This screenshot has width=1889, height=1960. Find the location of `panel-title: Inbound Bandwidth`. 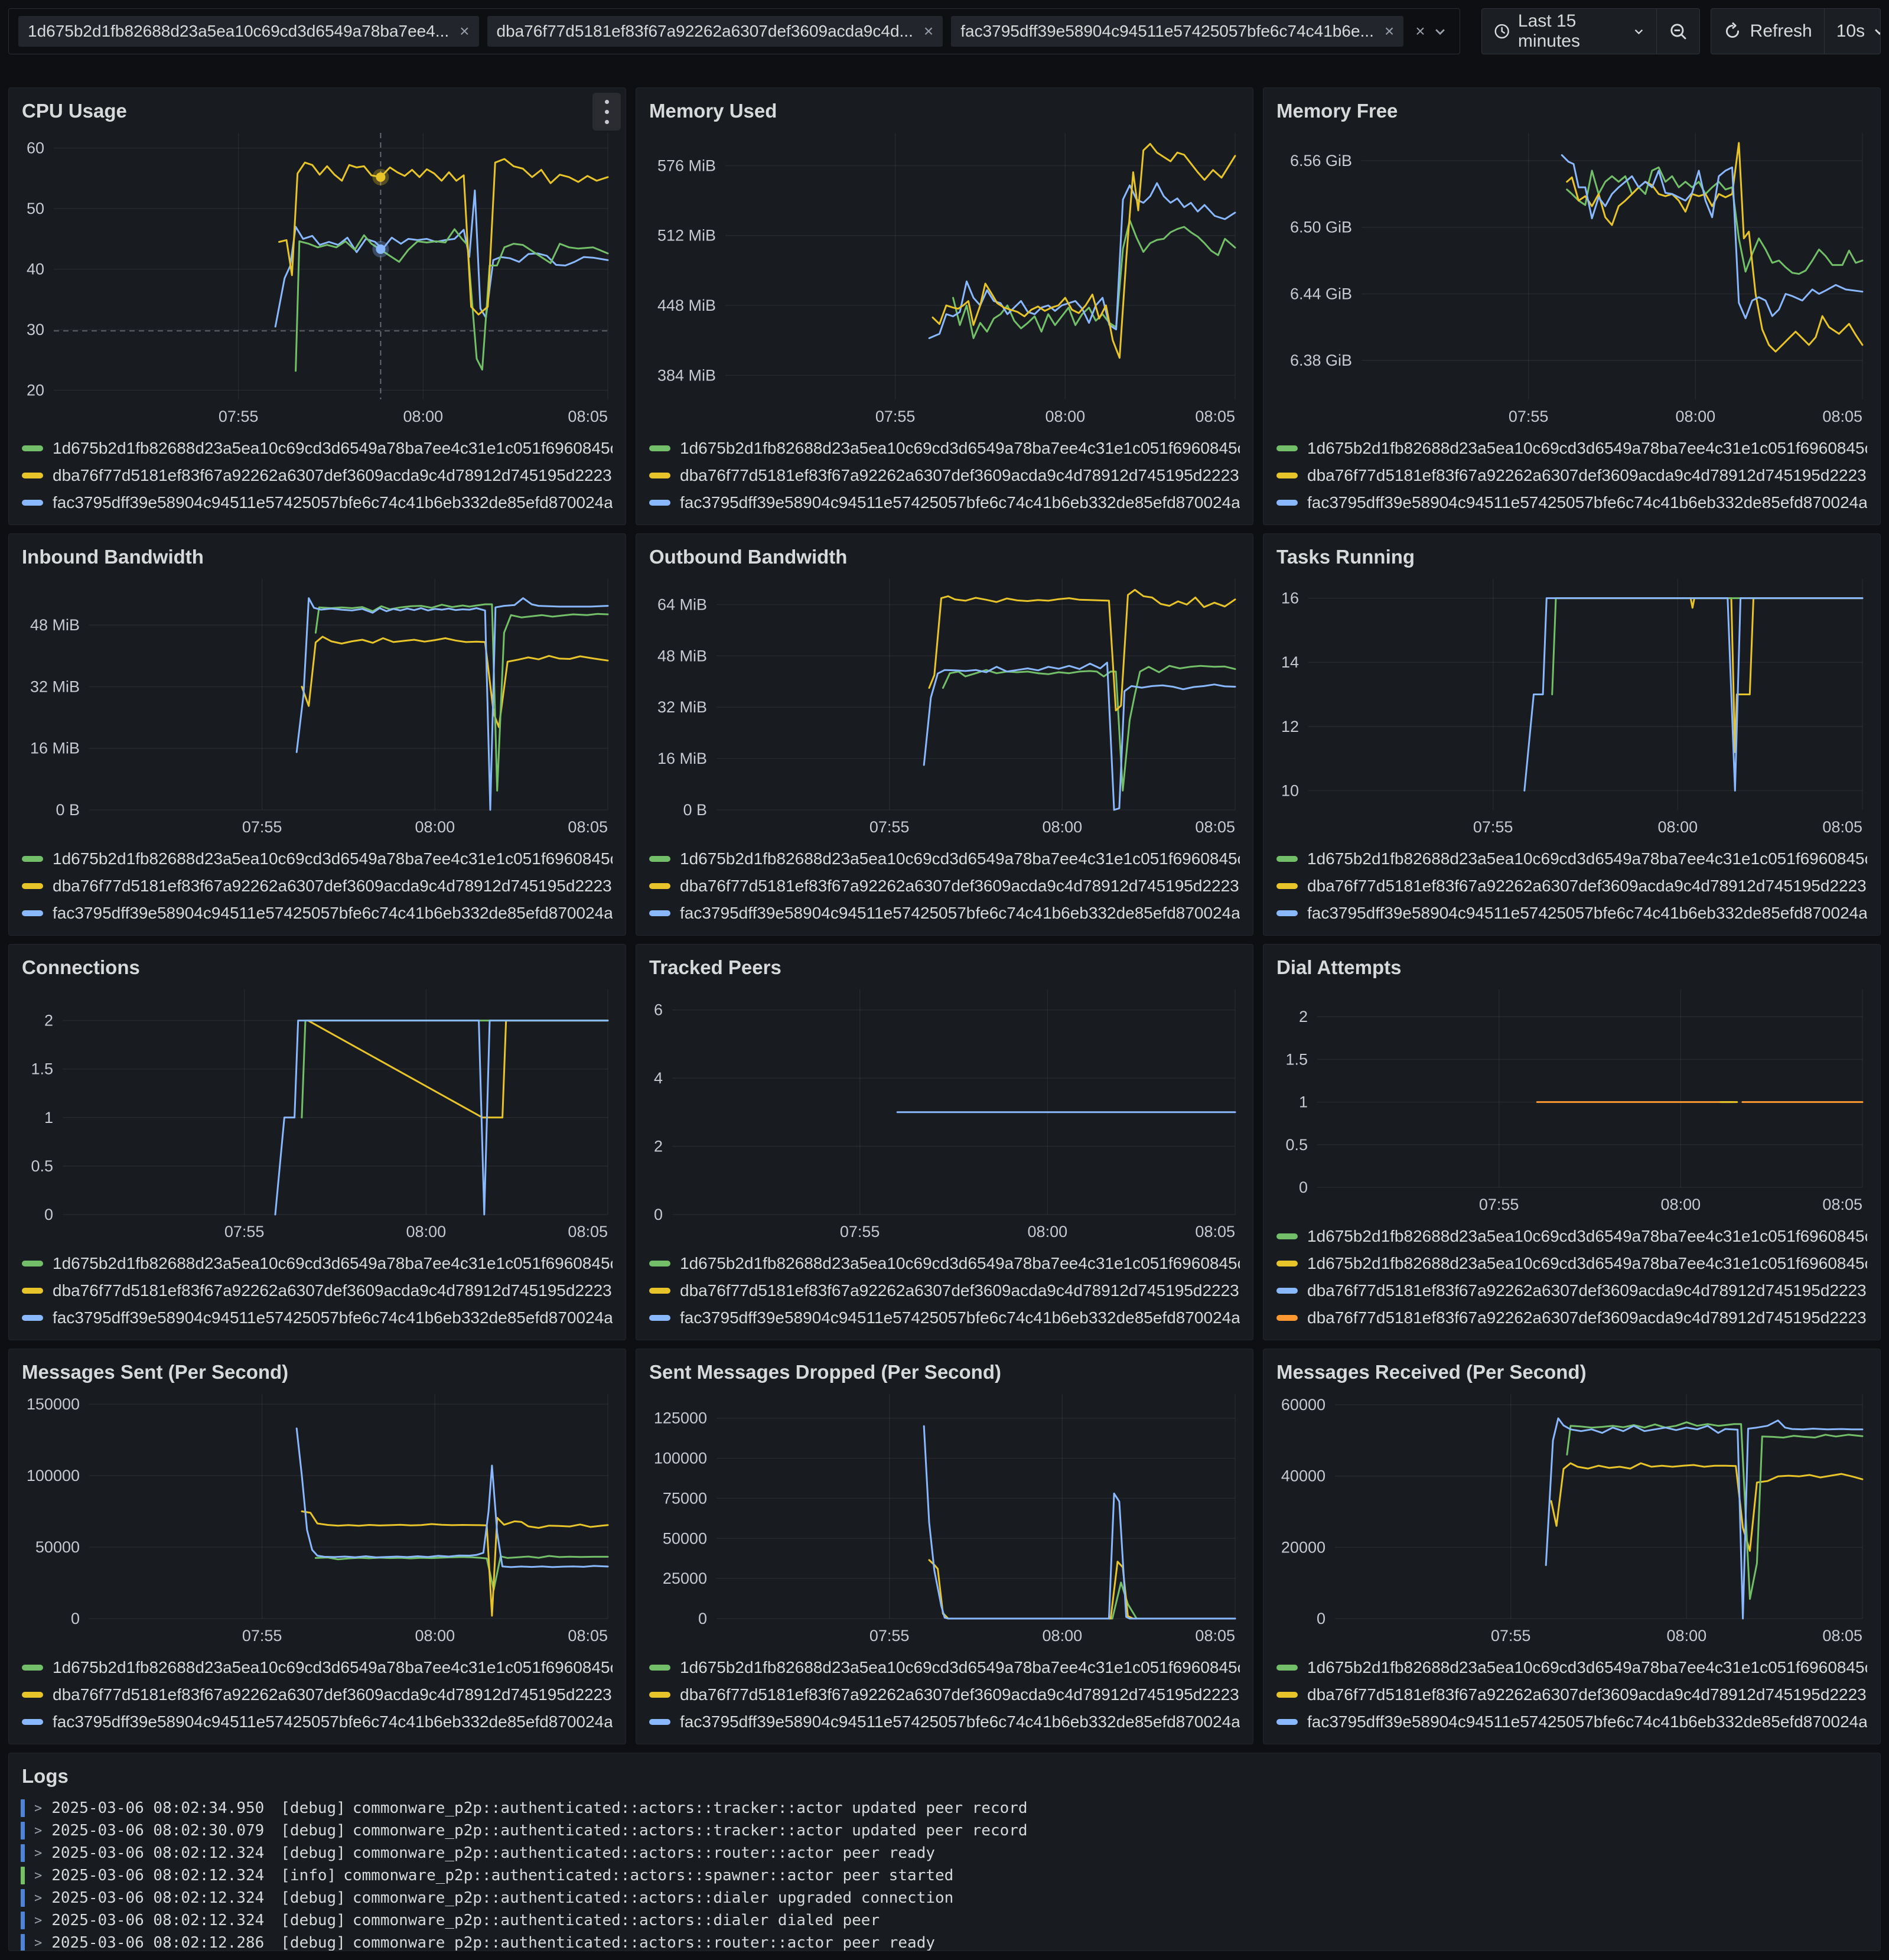

panel-title: Inbound Bandwidth is located at coordinates (113, 557).